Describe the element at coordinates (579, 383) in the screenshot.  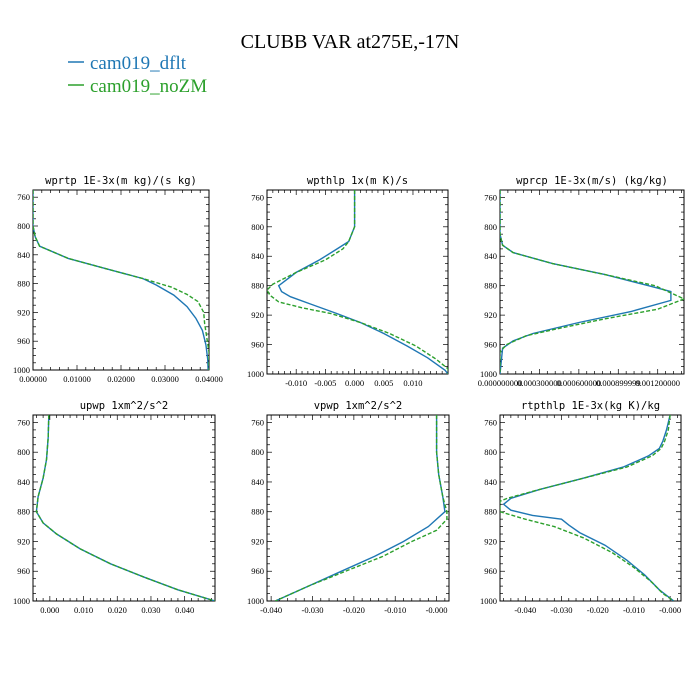
I see `x-tick-label: 0.000600000` at that location.